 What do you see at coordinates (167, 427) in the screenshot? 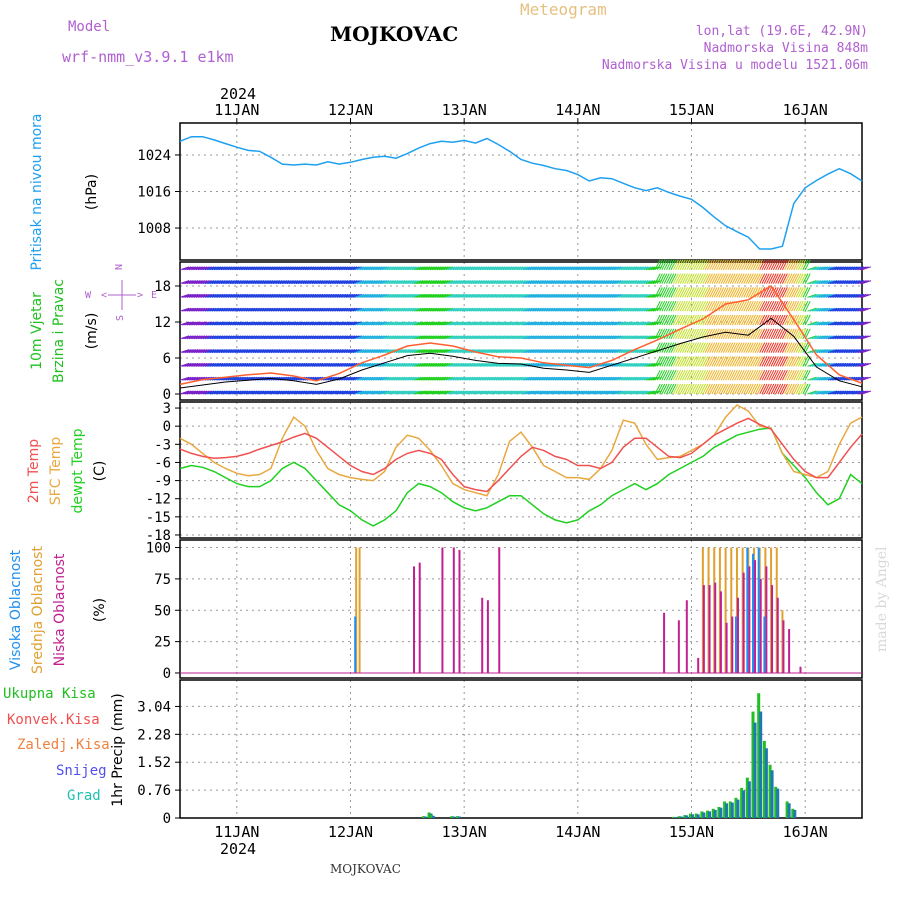
I see `y-tick-label: 0` at bounding box center [167, 427].